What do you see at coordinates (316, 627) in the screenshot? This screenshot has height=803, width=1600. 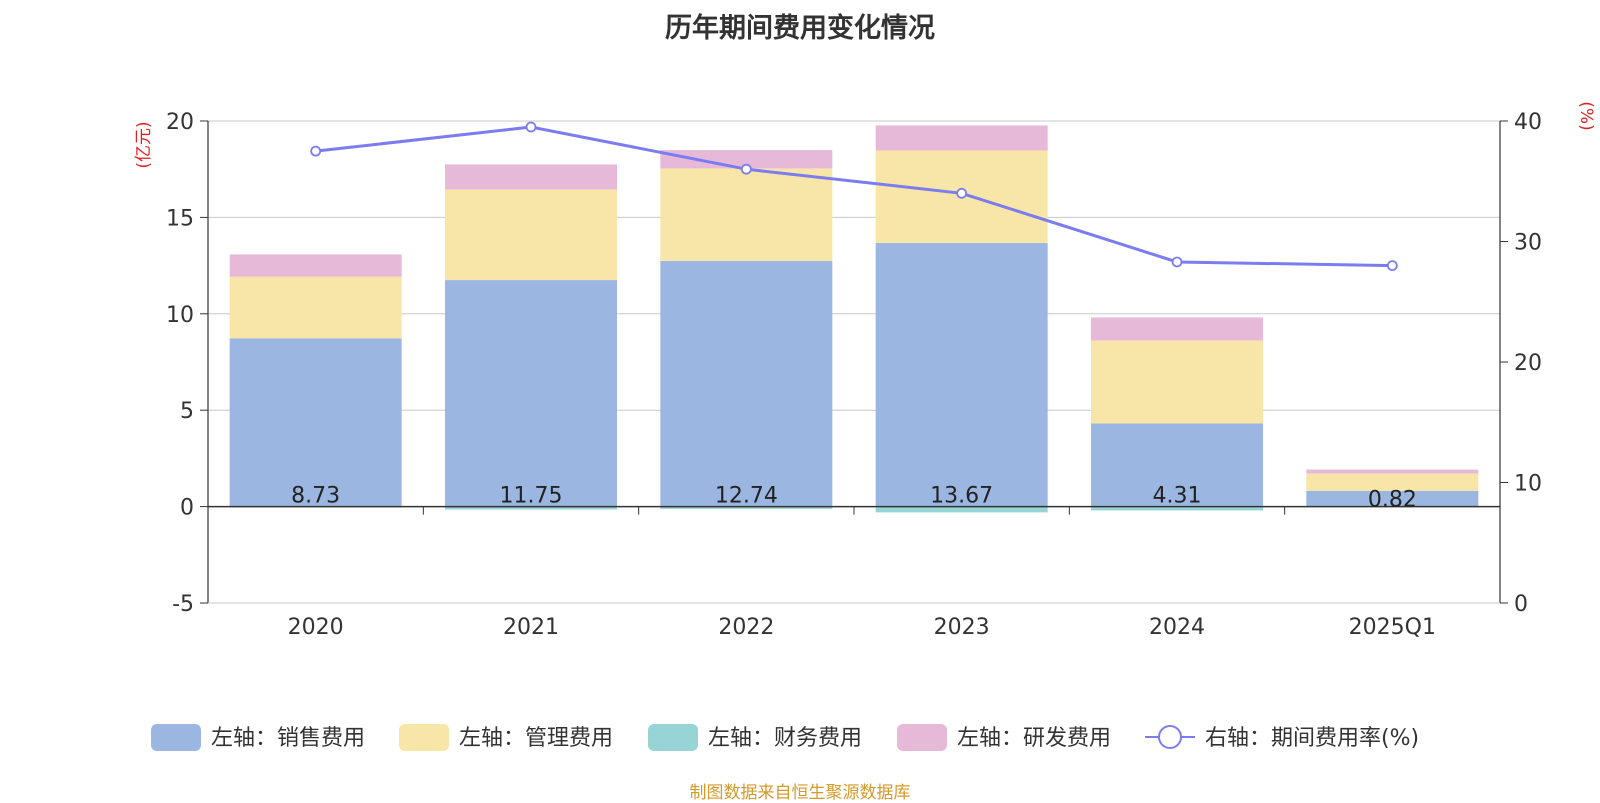 I see `x-tick-label: 2020` at bounding box center [316, 627].